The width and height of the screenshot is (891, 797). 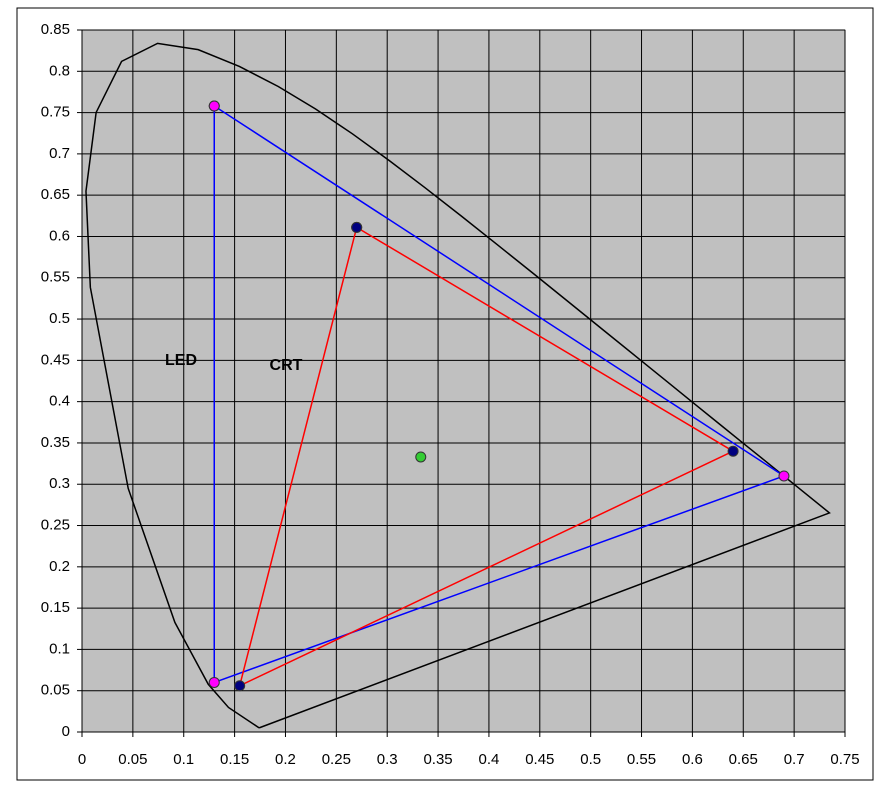 I want to click on x-tick-label: 0.25, so click(x=336, y=759).